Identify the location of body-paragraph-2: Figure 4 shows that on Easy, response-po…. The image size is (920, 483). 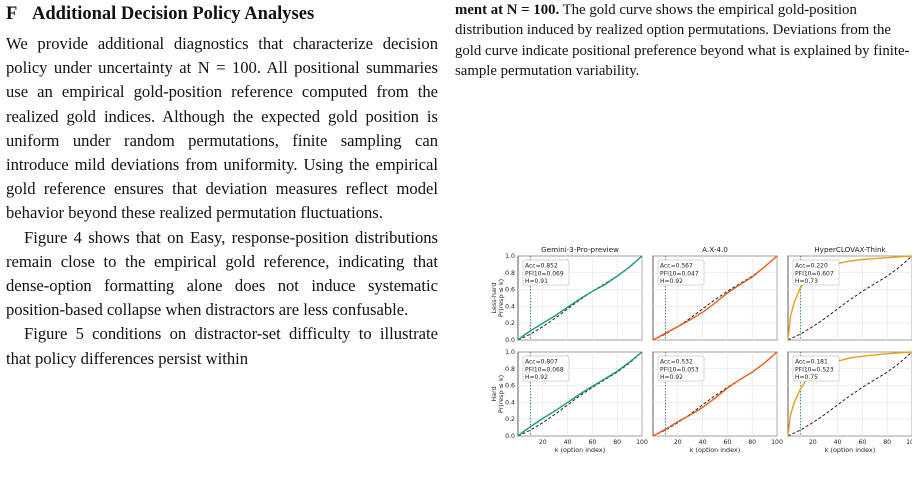
(222, 273).